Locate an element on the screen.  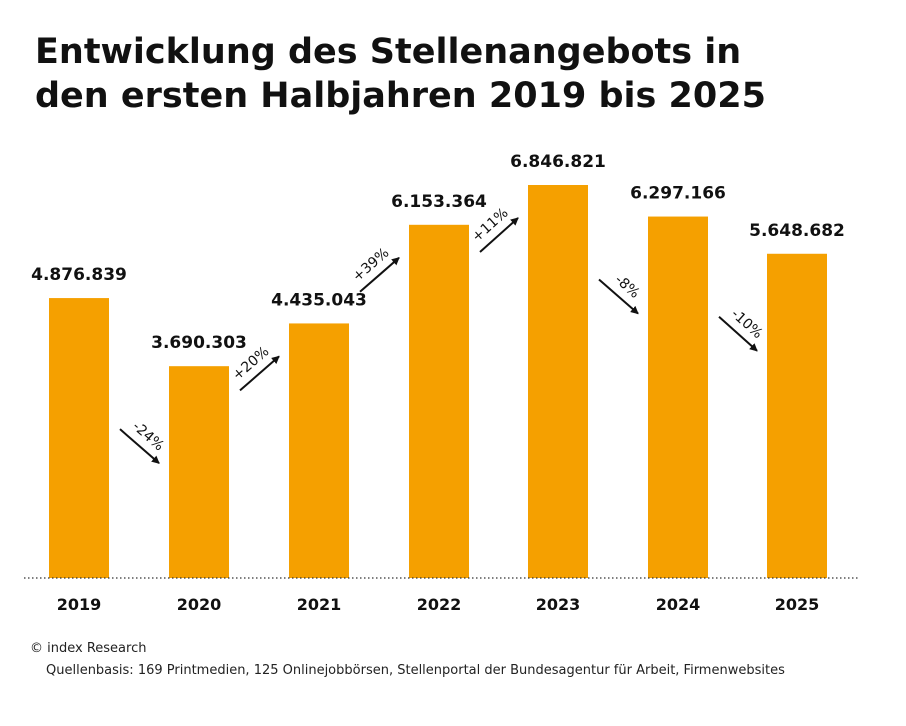
bar-value-label-2023: 6.846.821 is located at coordinates (558, 162).